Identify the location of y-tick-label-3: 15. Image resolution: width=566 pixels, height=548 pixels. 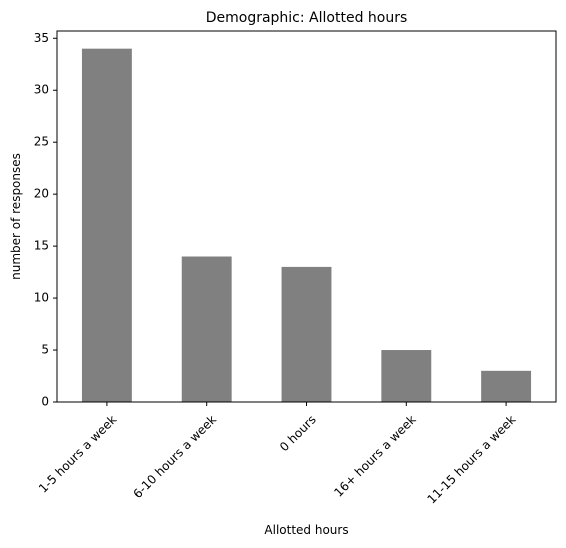
(41, 246).